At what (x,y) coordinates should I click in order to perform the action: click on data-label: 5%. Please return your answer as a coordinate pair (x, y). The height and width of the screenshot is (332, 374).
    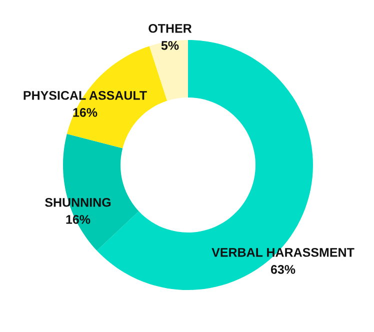
    Looking at the image, I should click on (170, 45).